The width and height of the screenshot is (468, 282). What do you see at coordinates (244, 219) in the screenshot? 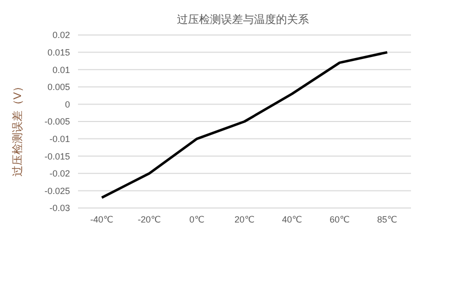
I see `x-tick-label: 20℃` at bounding box center [244, 219].